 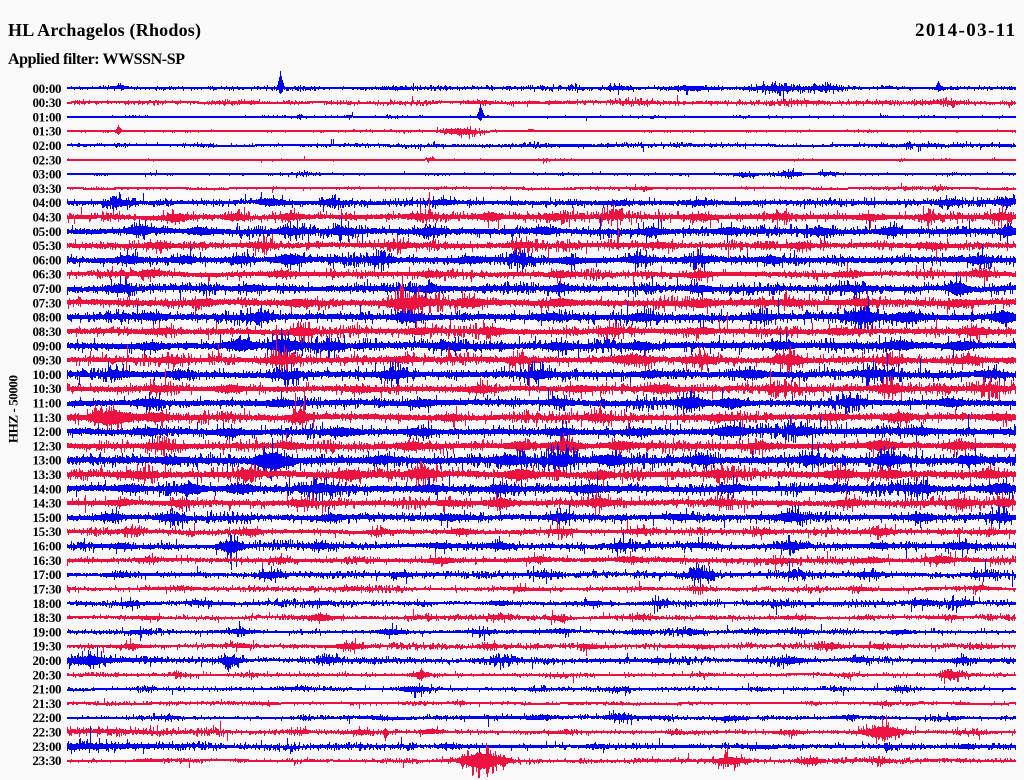 What do you see at coordinates (47, 546) in the screenshot?
I see `svg-text: 16:00` at bounding box center [47, 546].